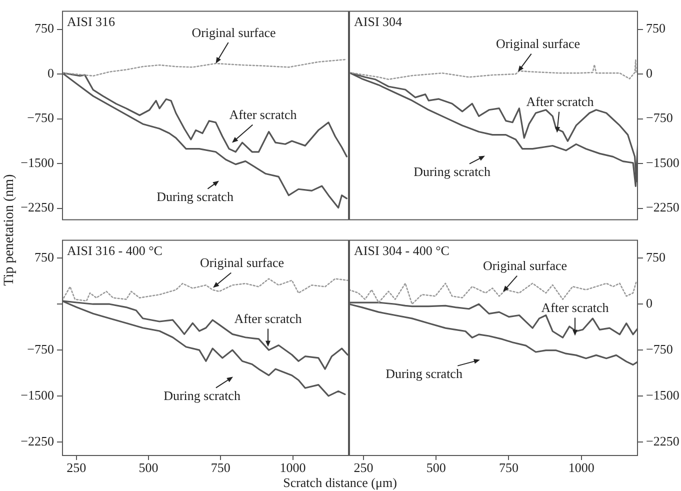 Image resolution: width=681 pixels, height=491 pixels. Describe the element at coordinates (91, 21) in the screenshot. I see `chart-title: AISI 316` at that location.